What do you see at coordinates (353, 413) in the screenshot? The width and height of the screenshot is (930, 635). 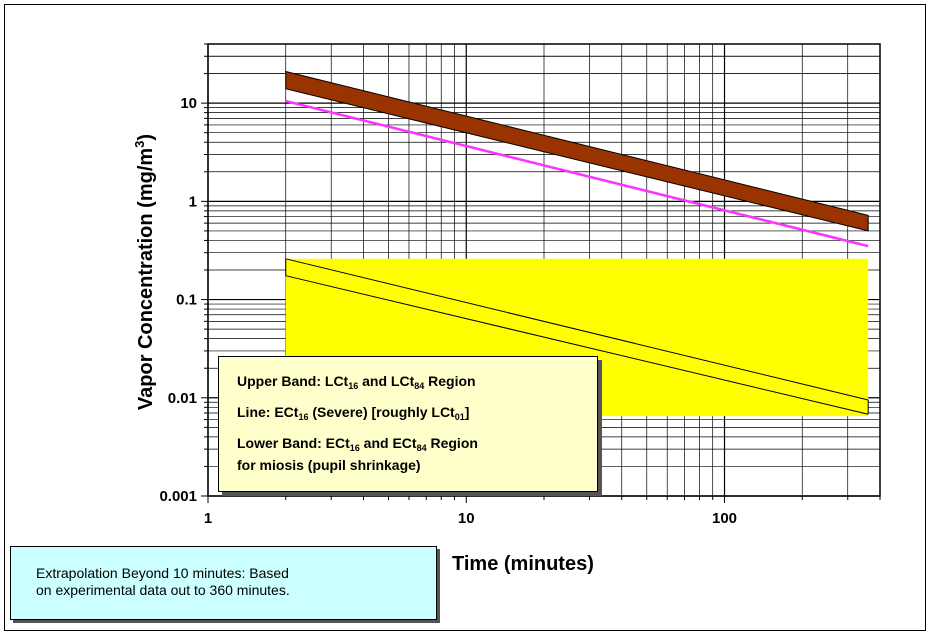 I see `legend-line-text: Line: ECt16 (Severe) [roughly LCt01]` at bounding box center [353, 413].